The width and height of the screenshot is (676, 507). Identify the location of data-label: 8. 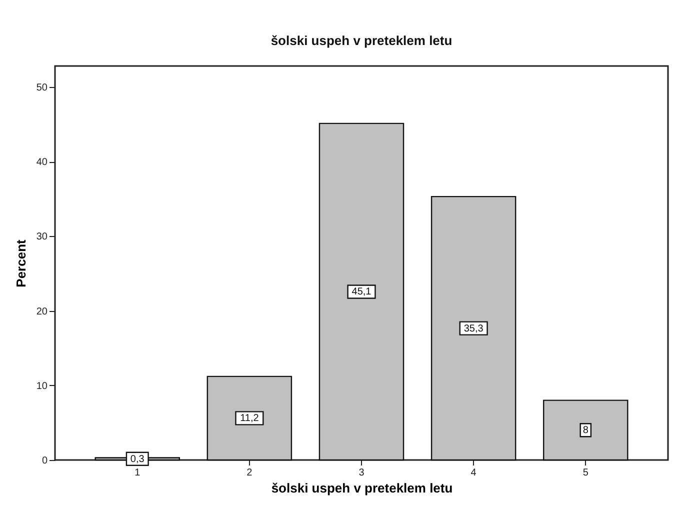
(585, 430).